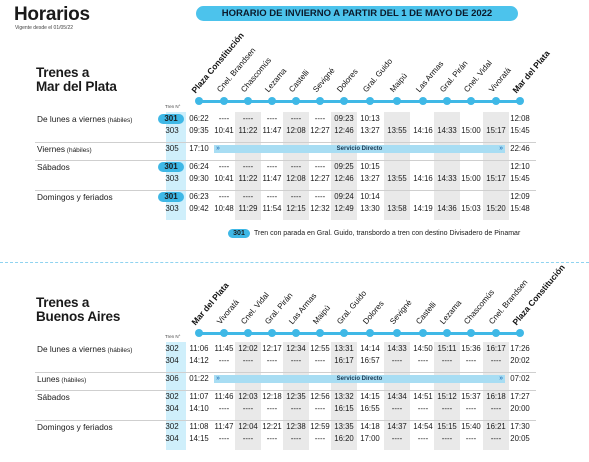 This screenshot has height=462, width=589. I want to click on time-cell: 16:17, so click(496, 348).